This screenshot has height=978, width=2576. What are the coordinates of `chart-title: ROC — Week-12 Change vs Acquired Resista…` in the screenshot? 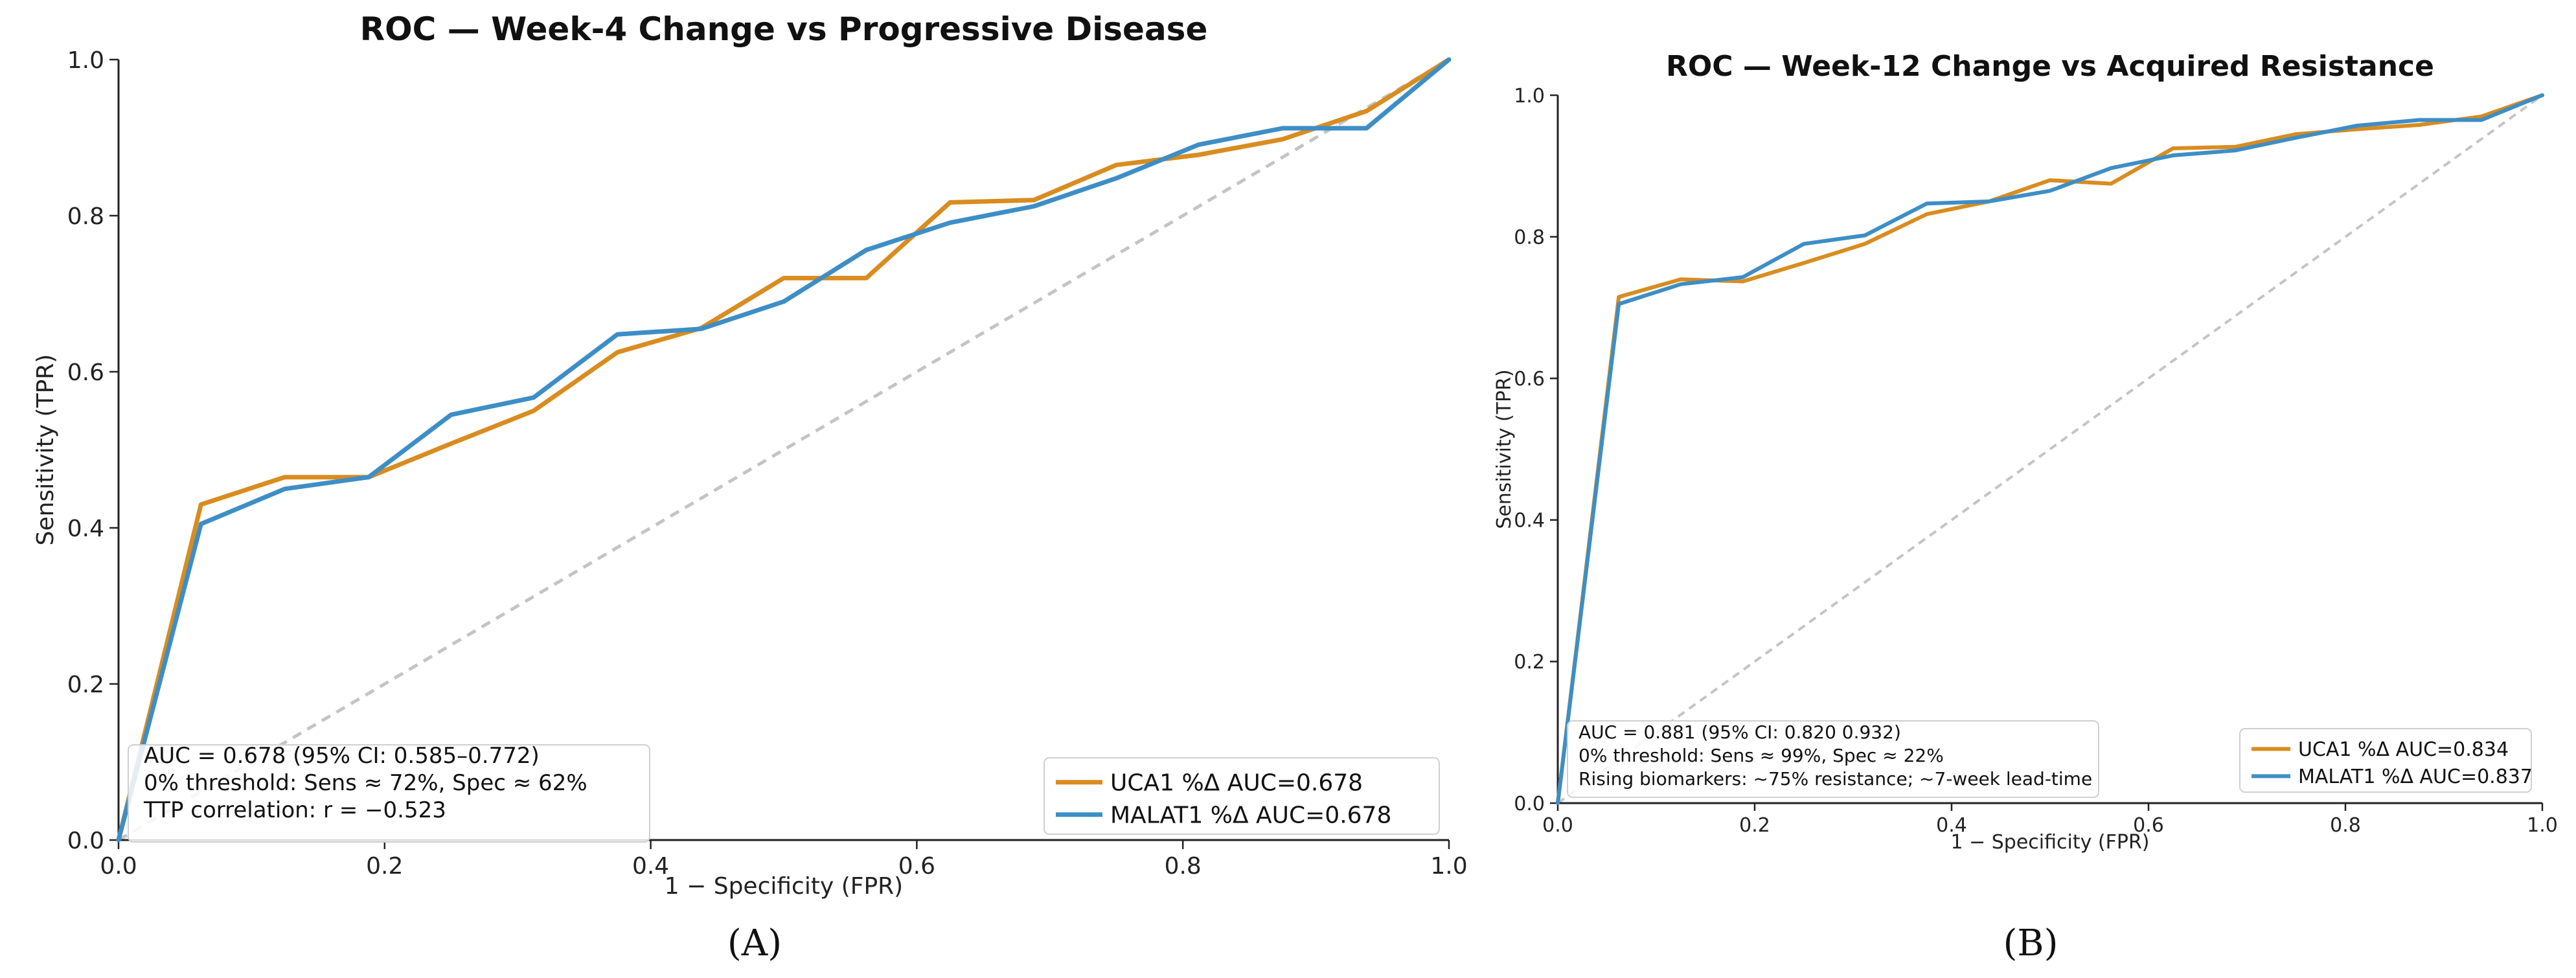 It's located at (2050, 66).